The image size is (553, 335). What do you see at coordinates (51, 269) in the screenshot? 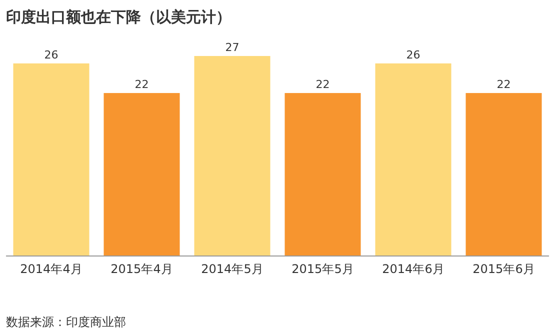
I see `x-tick-label: 2014年4月` at bounding box center [51, 269].